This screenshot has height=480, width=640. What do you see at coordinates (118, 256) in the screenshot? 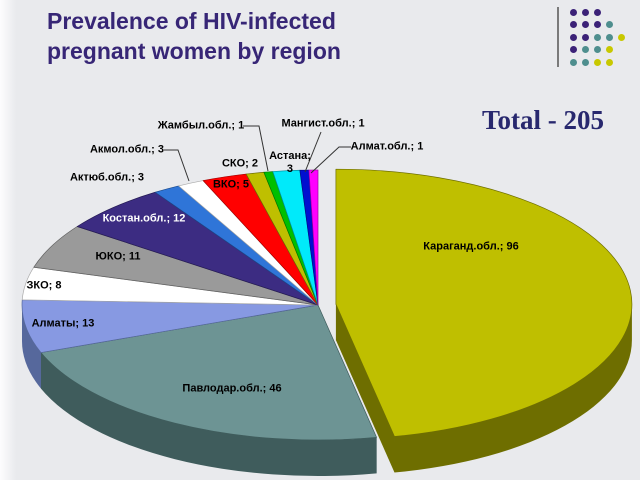
I see `slice-label: ЮКО; 11` at bounding box center [118, 256].